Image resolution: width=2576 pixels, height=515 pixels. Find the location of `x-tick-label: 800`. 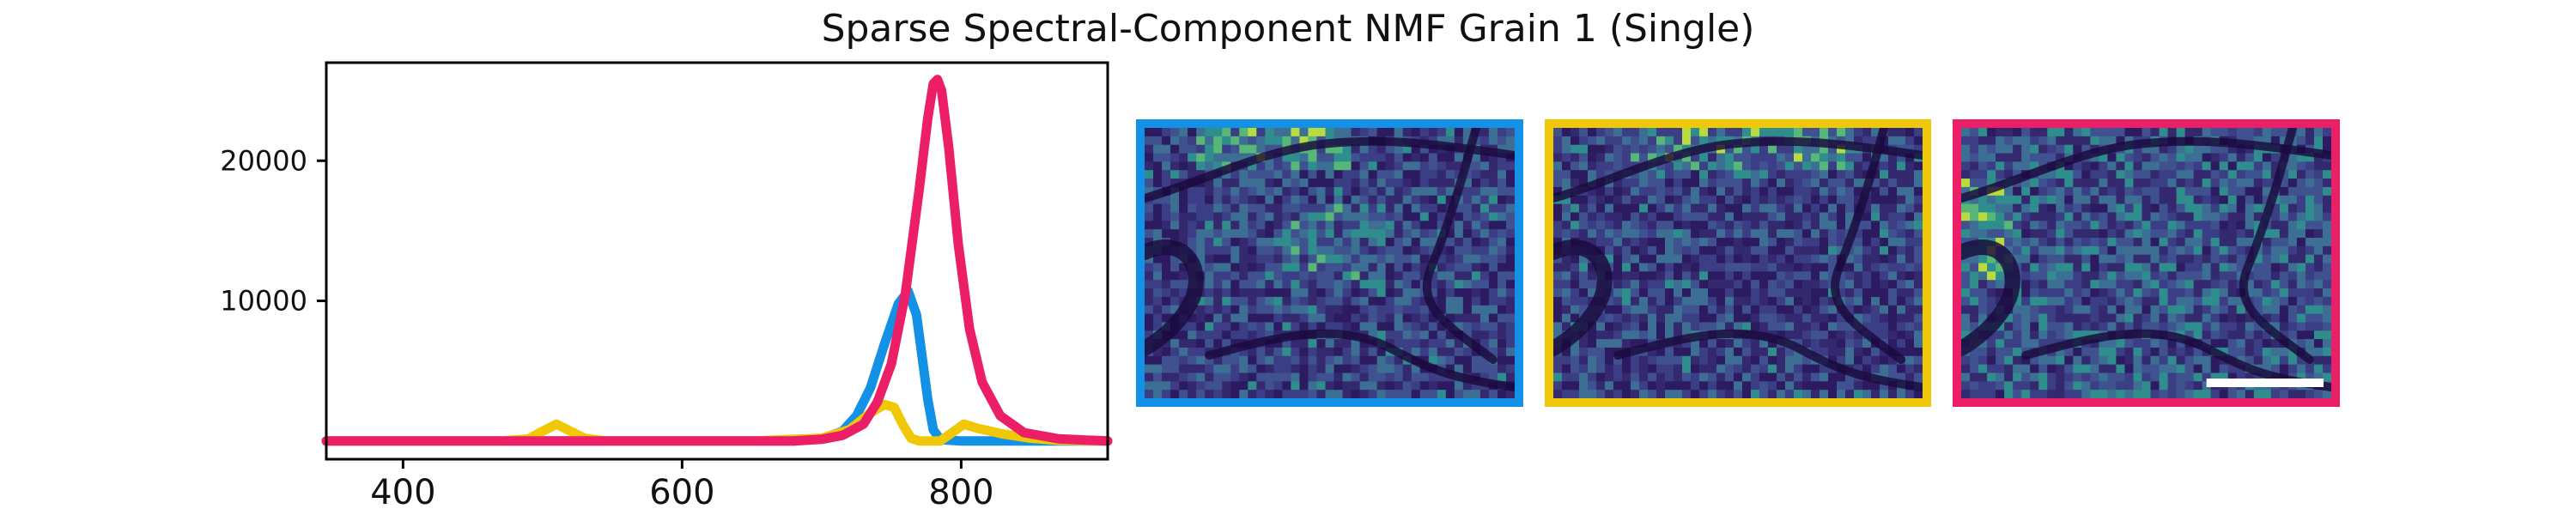

x-tick-label: 800 is located at coordinates (961, 492).